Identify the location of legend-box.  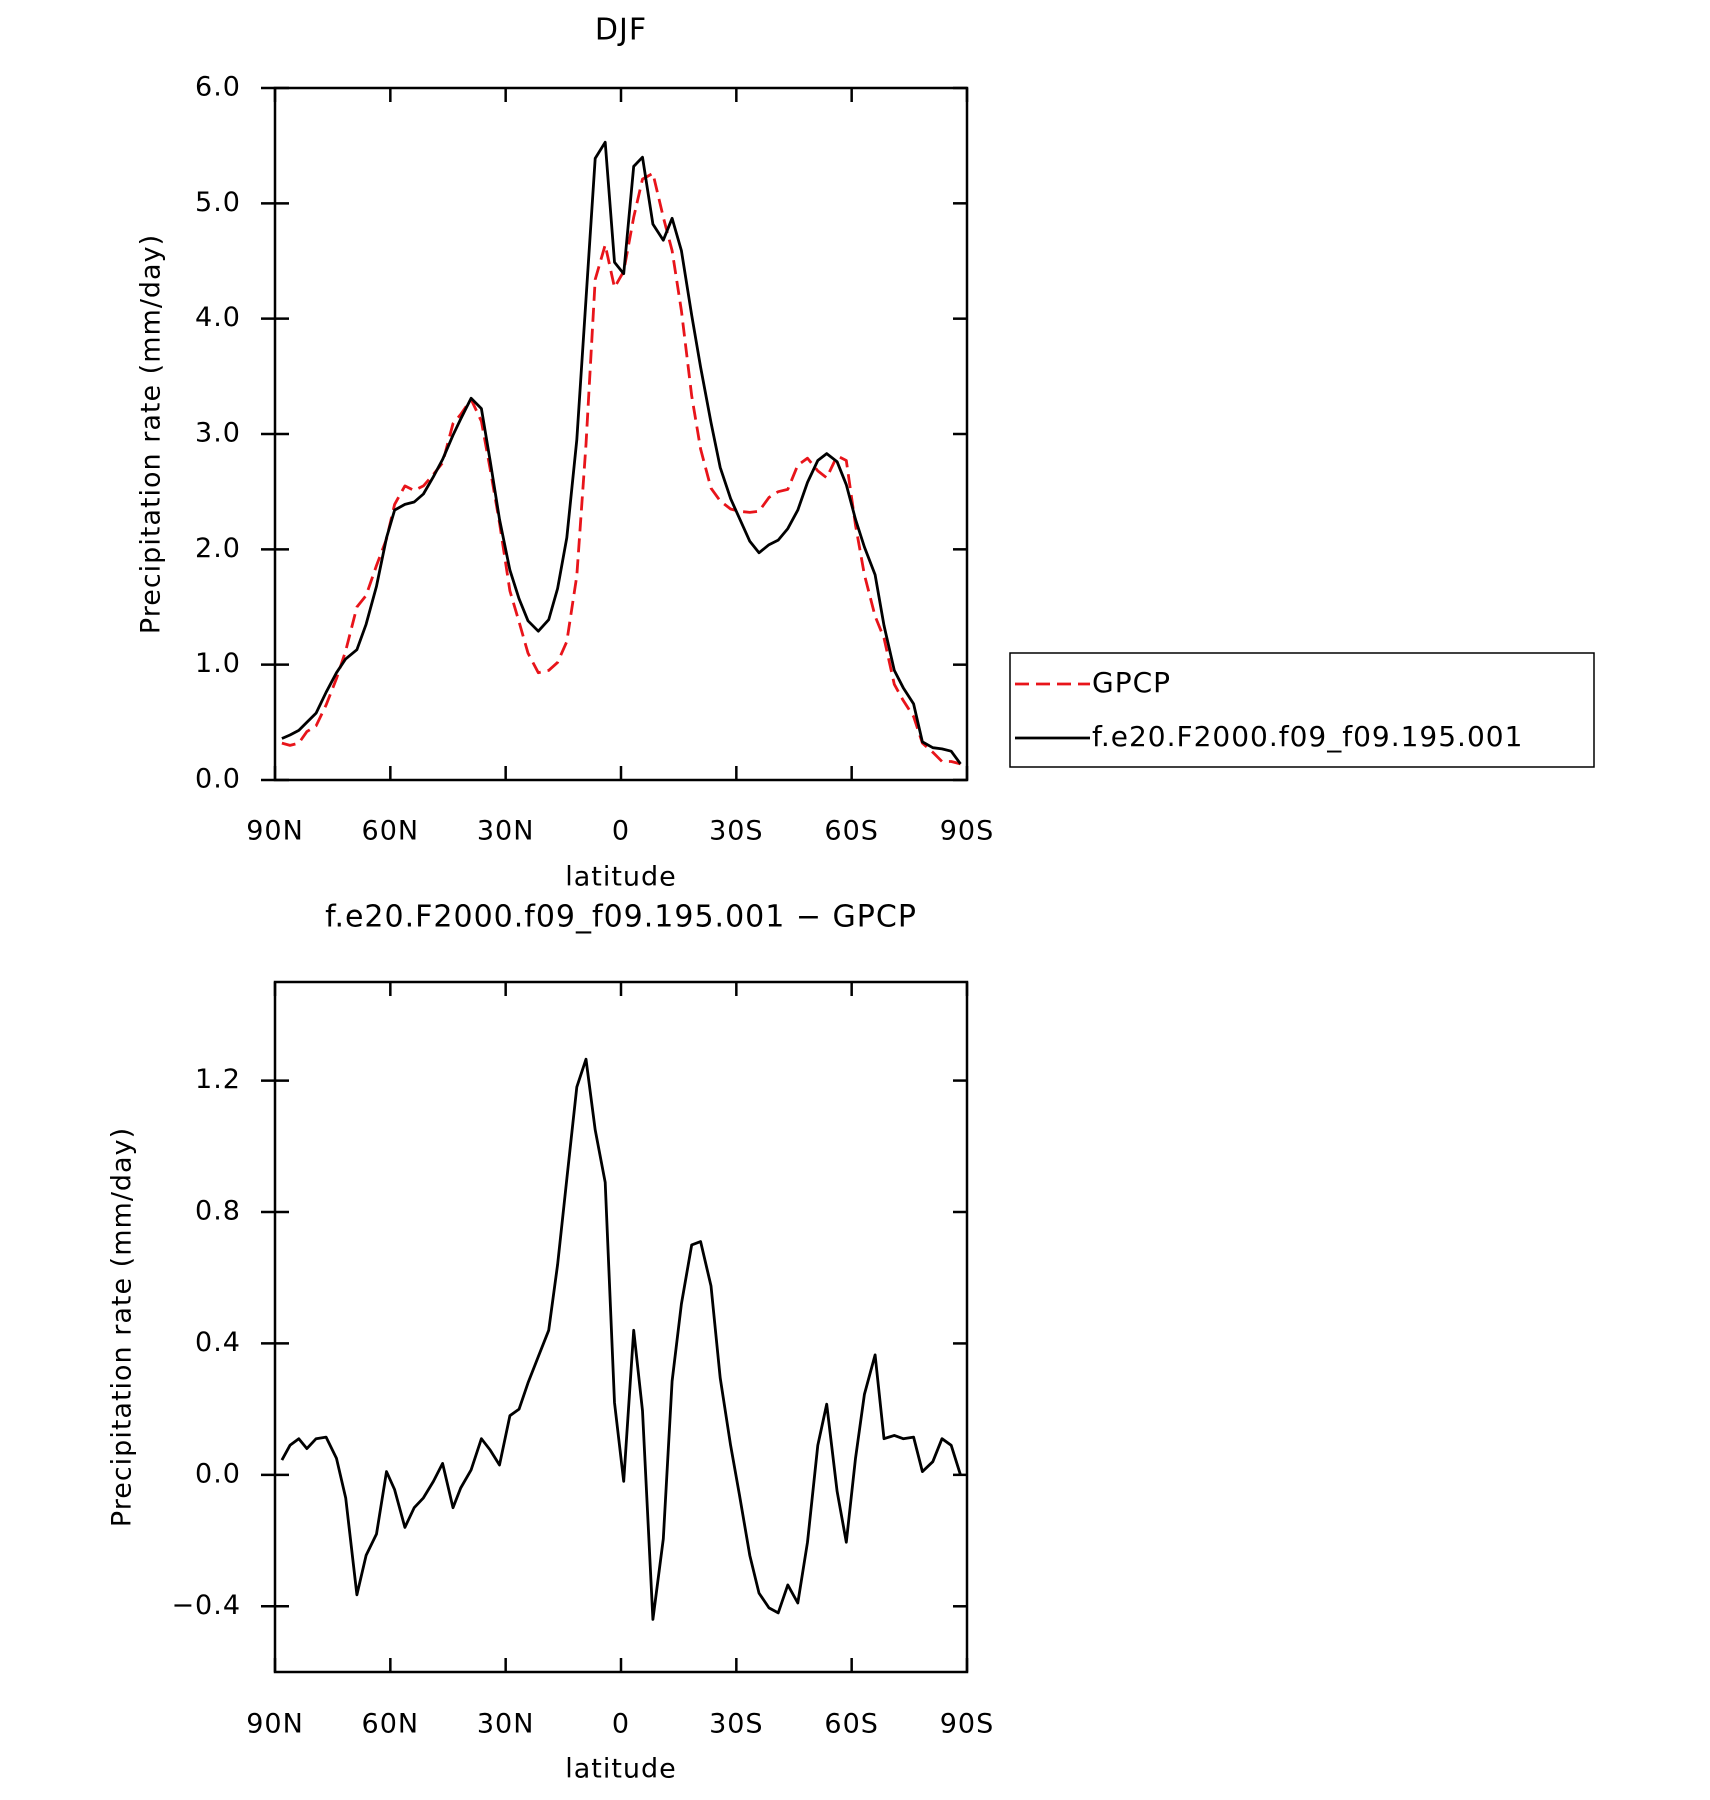
(1302, 710).